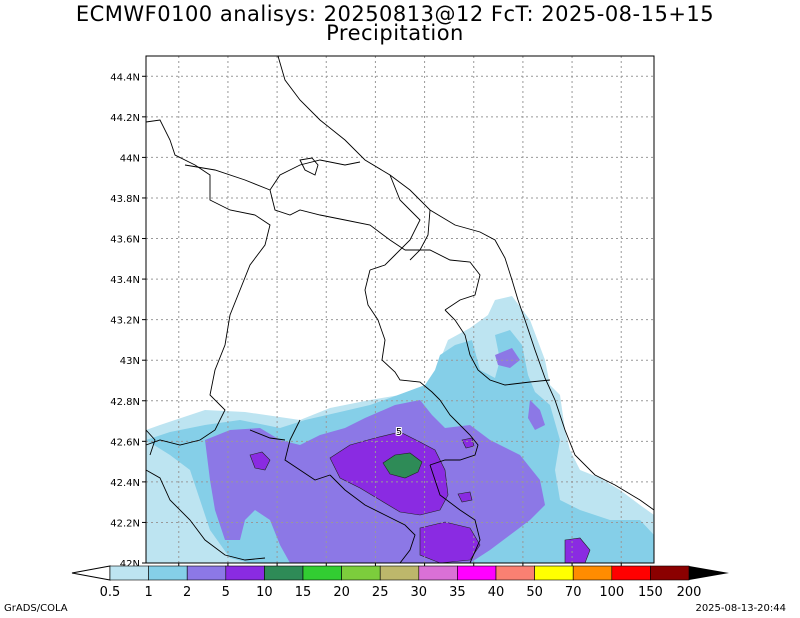 The image size is (800, 618). What do you see at coordinates (125, 523) in the screenshot?
I see `lat-label: 42.2N` at bounding box center [125, 523].